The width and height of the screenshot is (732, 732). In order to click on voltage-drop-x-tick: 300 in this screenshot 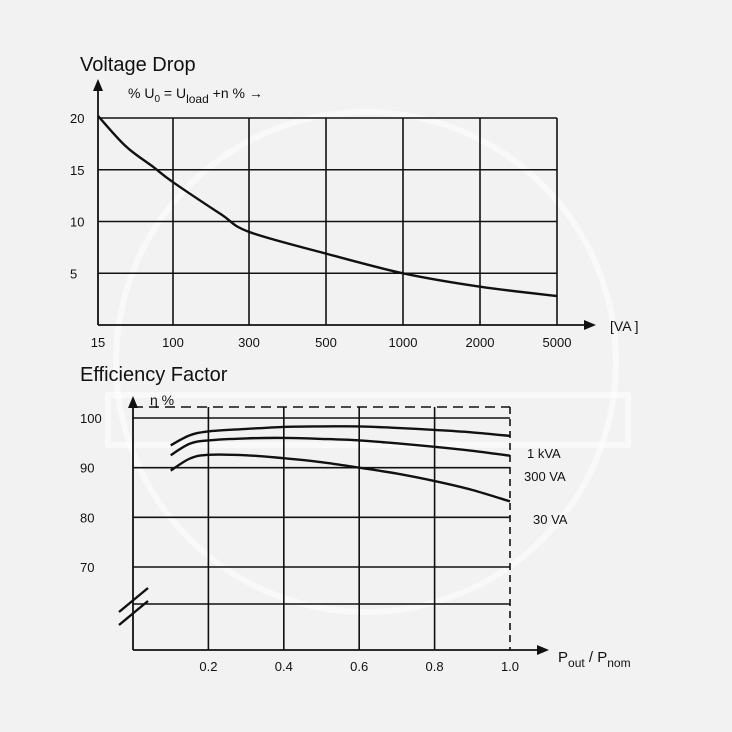, I will do `click(249, 342)`.